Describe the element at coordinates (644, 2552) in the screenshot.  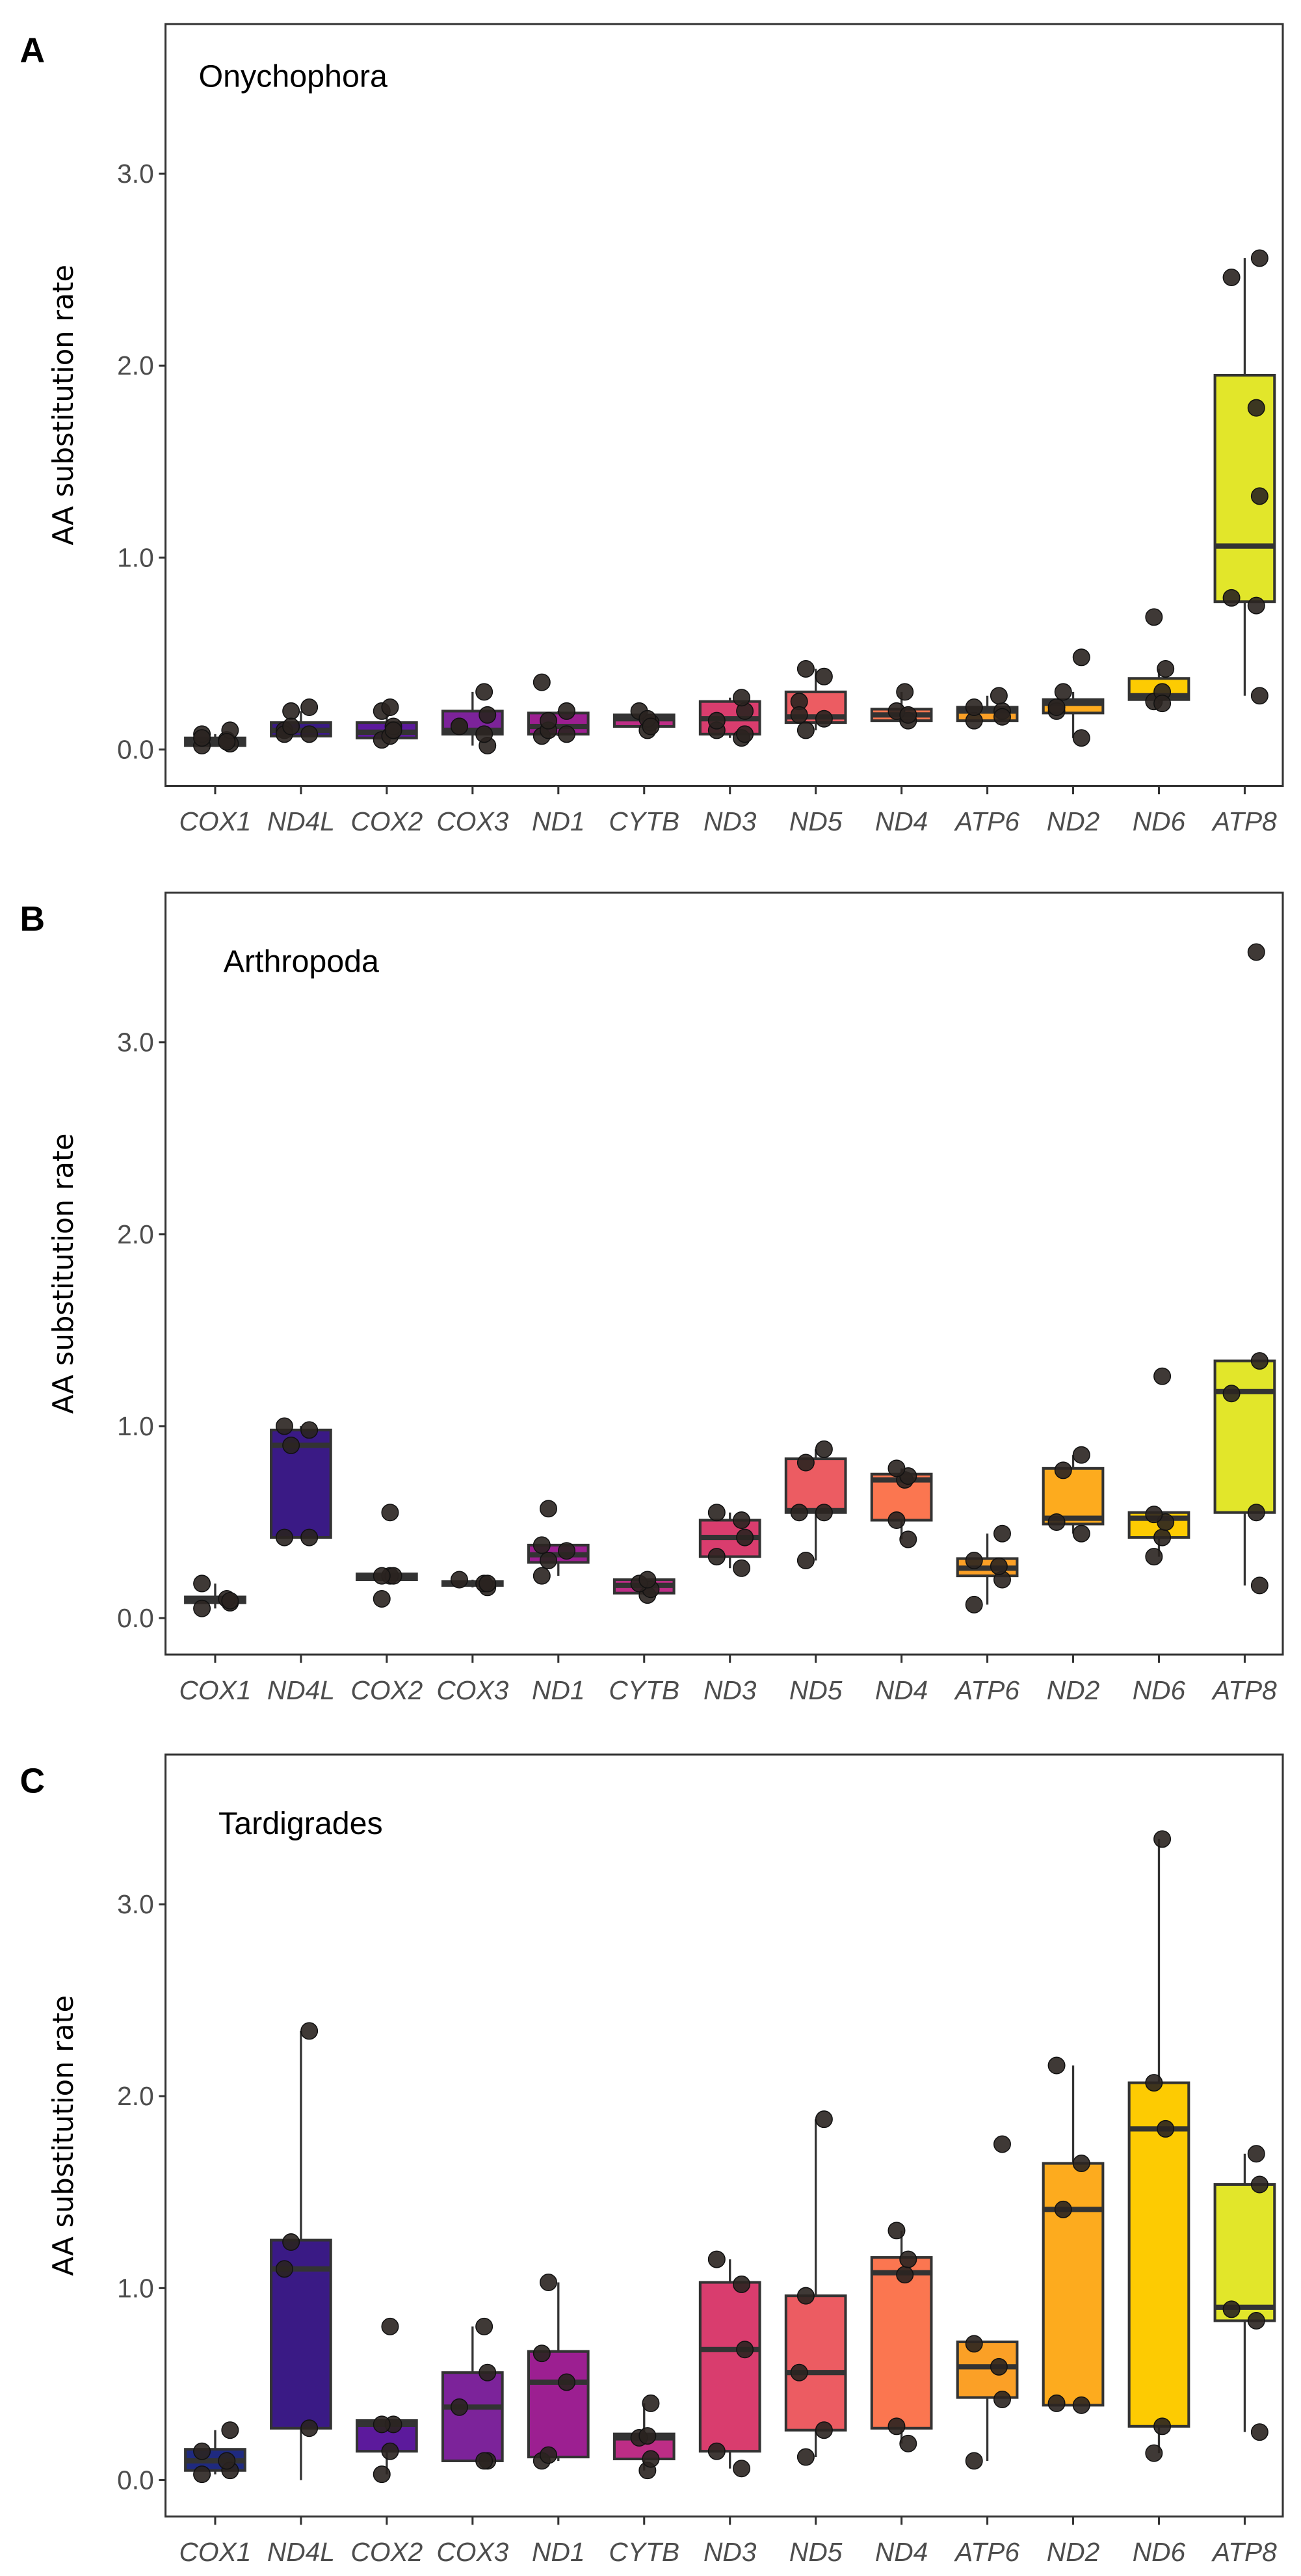
I see `x-tick-label: CYTB` at that location.